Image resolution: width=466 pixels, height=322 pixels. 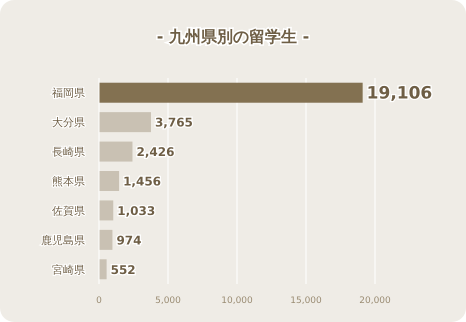 I want to click on y-tick-label: 鹿児島県, so click(x=63, y=240).